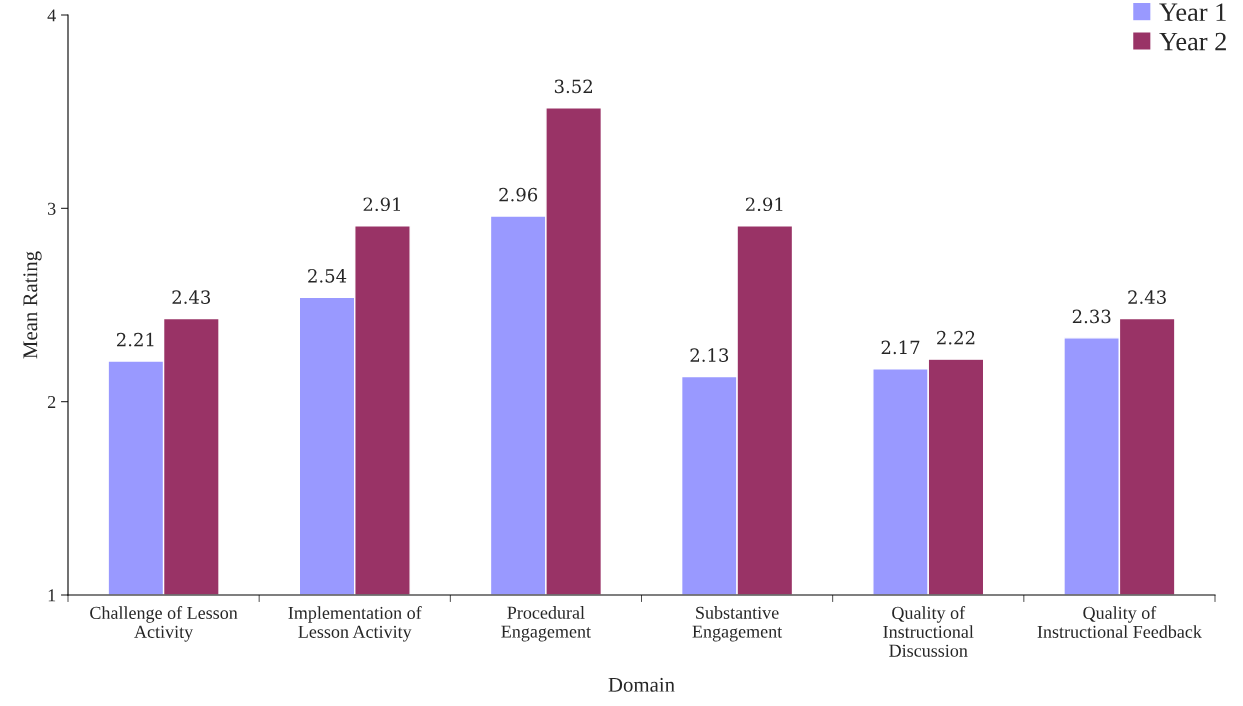 This screenshot has height=706, width=1243. What do you see at coordinates (355, 624) in the screenshot?
I see `x-tick-label: Implementation of Lesson Activity` at bounding box center [355, 624].